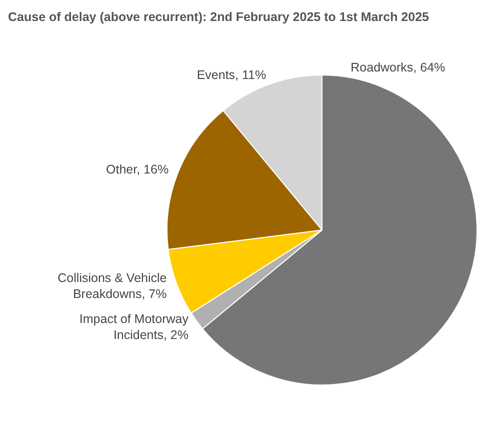 The width and height of the screenshot is (491, 432). Describe the element at coordinates (218, 17) in the screenshot. I see `chart-title: Cause of delay (above recurrent): 2nd February 2025 to 1st March 2025` at that location.